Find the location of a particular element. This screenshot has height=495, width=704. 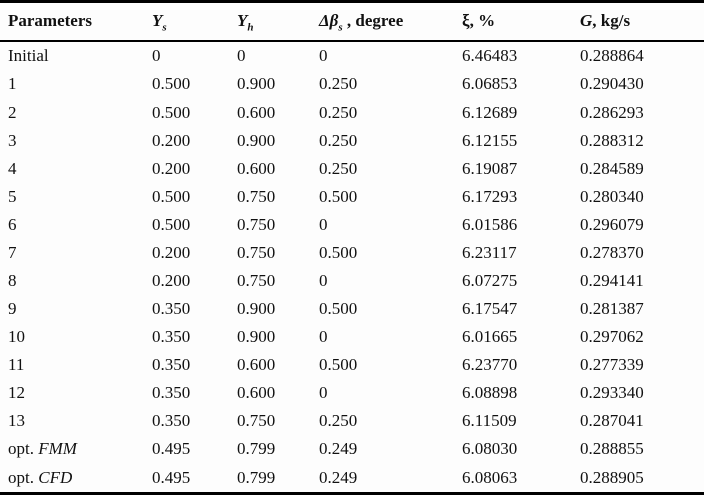

table-row: opt. FMM 0.495 0.799 0.249 6.08030 0.288855 is located at coordinates (352, 449).